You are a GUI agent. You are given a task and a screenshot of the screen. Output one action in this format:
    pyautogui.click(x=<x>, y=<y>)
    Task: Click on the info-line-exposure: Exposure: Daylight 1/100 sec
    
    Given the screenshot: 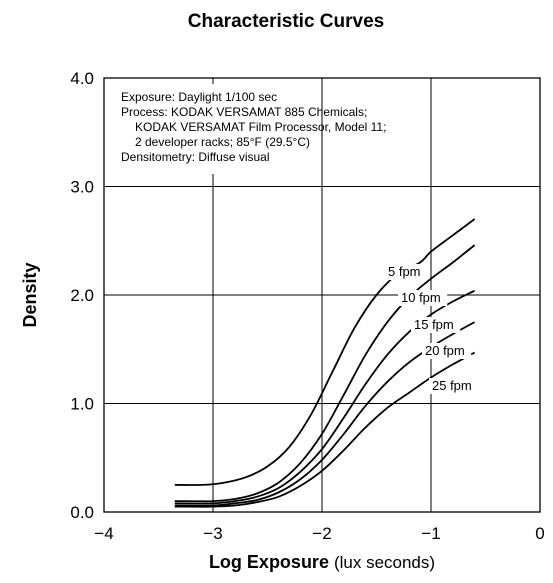 What is the action you would take?
    pyautogui.click(x=199, y=97)
    